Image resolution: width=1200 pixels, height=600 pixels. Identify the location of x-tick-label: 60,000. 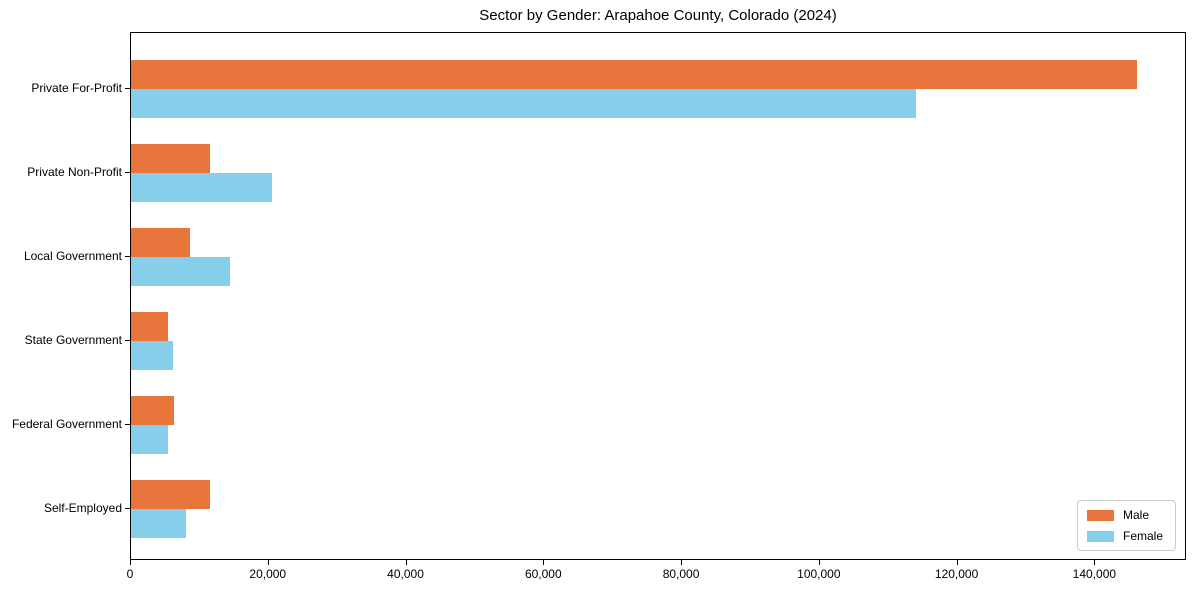
(543, 574).